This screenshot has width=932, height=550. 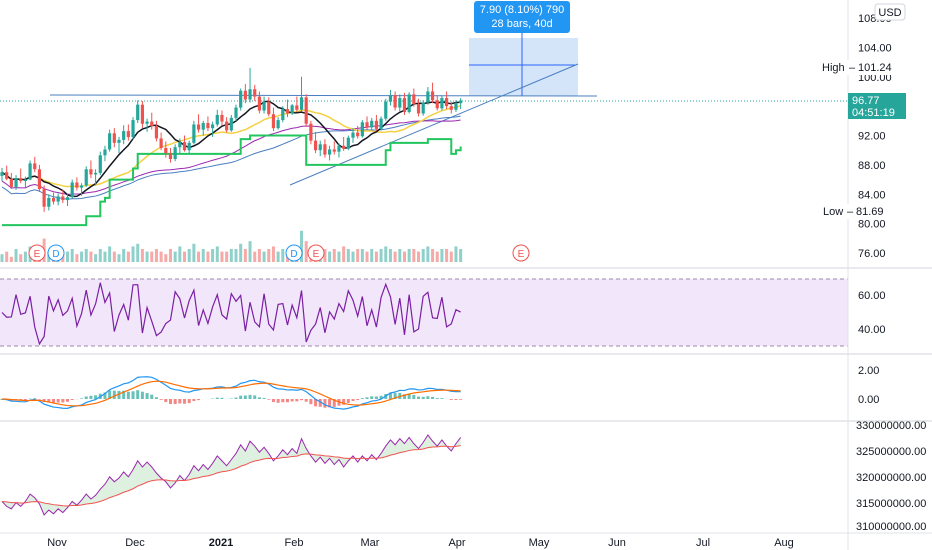 What do you see at coordinates (872, 296) in the screenshot?
I see `rsi-tick-60: 60.00` at bounding box center [872, 296].